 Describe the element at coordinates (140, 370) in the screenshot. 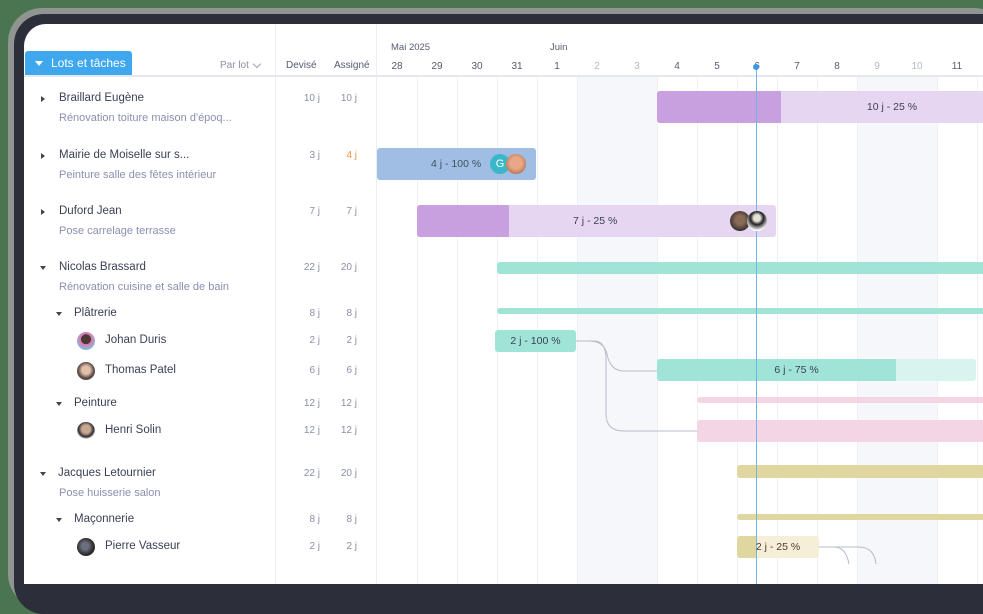

I see `task-title-thomas: Thomas Patel` at that location.